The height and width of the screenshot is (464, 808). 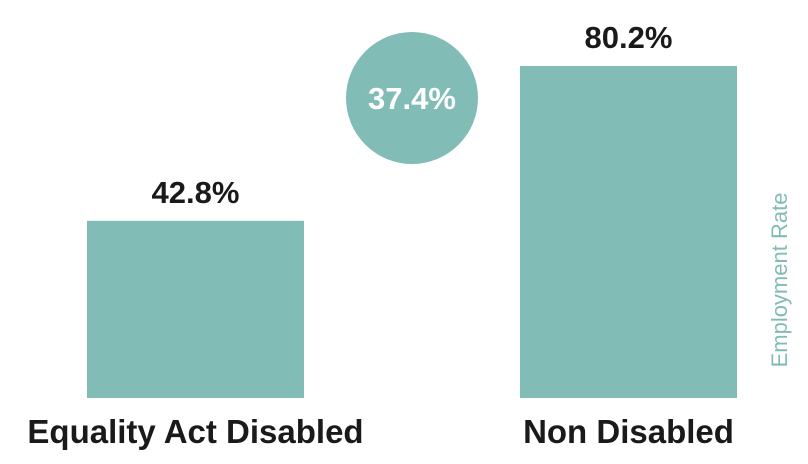 What do you see at coordinates (380, 431) in the screenshot?
I see `category-labels-group: Equality Act Disabled Non Disabled` at bounding box center [380, 431].